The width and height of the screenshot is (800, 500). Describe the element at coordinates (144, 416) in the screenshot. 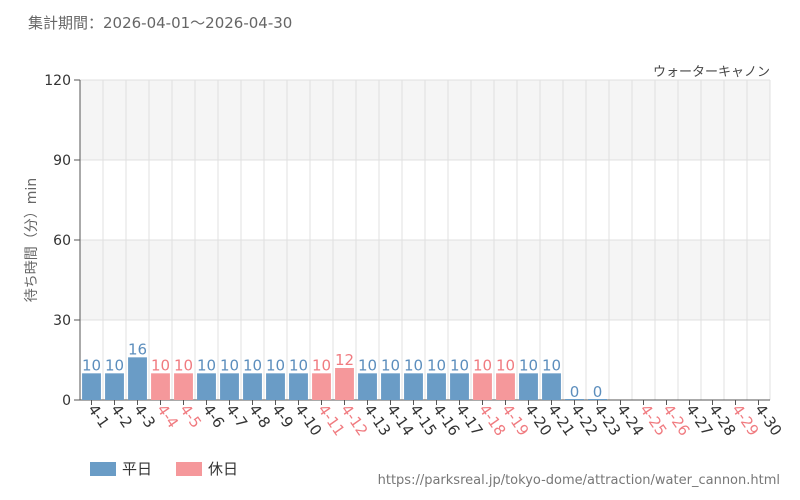

I see `x-tick-label: 4-3` at that location.